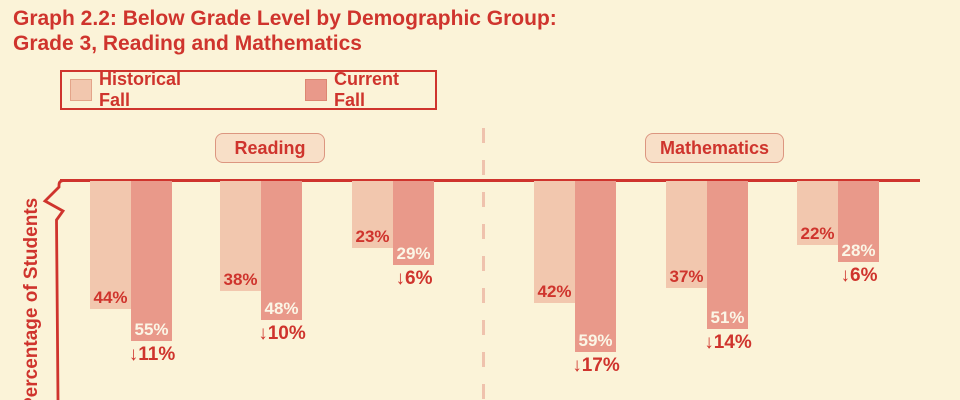 The width and height of the screenshot is (960, 400). I want to click on historical-bar: 38%, so click(240, 236).